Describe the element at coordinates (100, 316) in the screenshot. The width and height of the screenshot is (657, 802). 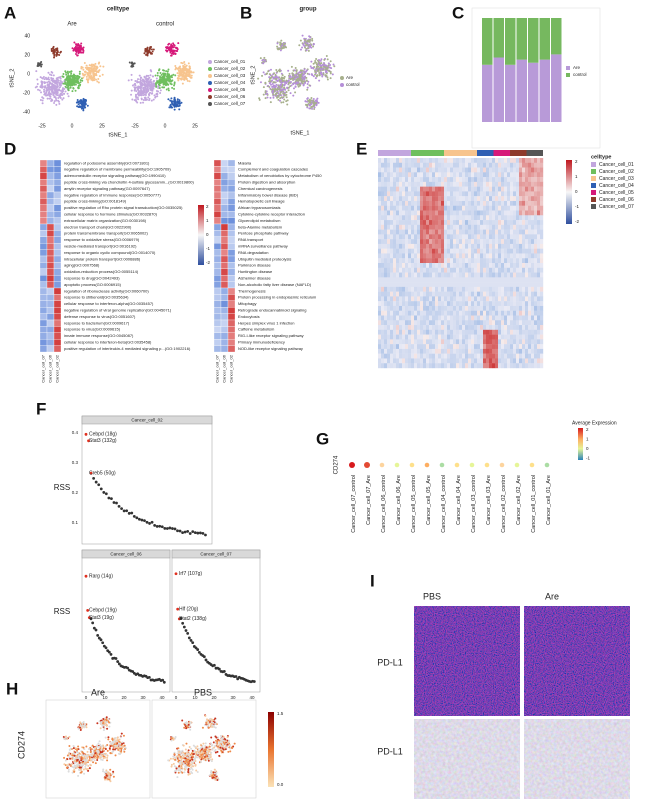
I see `term-label: defense response to virus(GO:0051607)` at that location.